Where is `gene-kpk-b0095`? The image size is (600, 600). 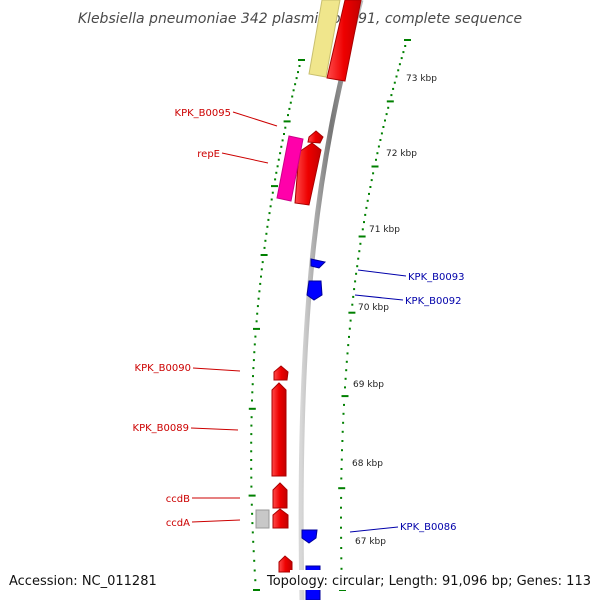
gene-kpk-b0095 is located at coordinates (315, 137).